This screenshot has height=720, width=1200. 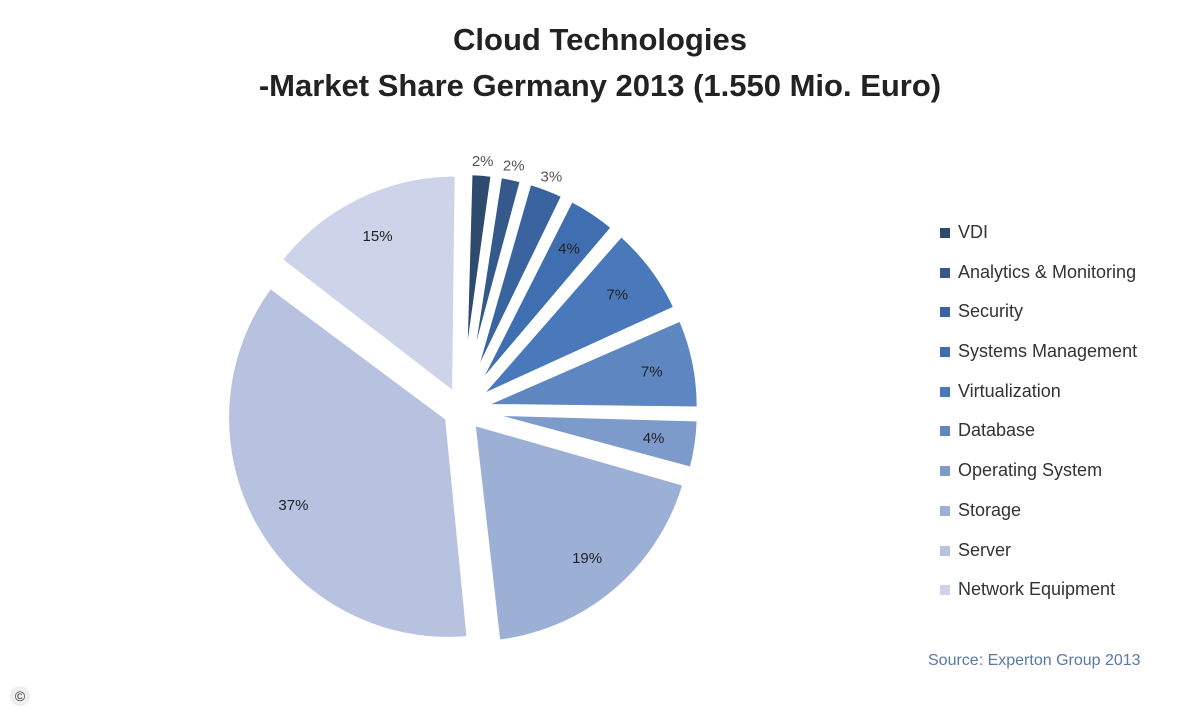 I want to click on legend-label: Security, so click(x=991, y=311).